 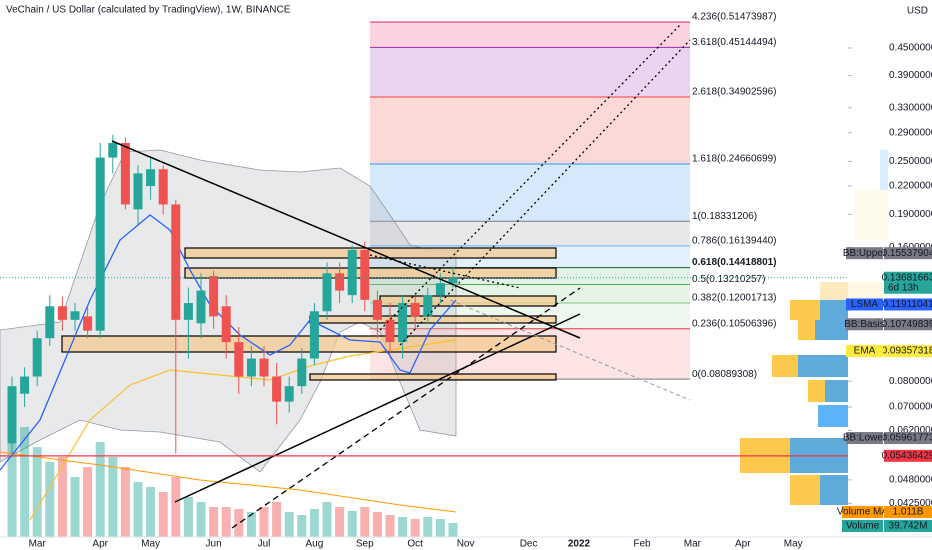 I want to click on marker-name: EMA, so click(x=865, y=351).